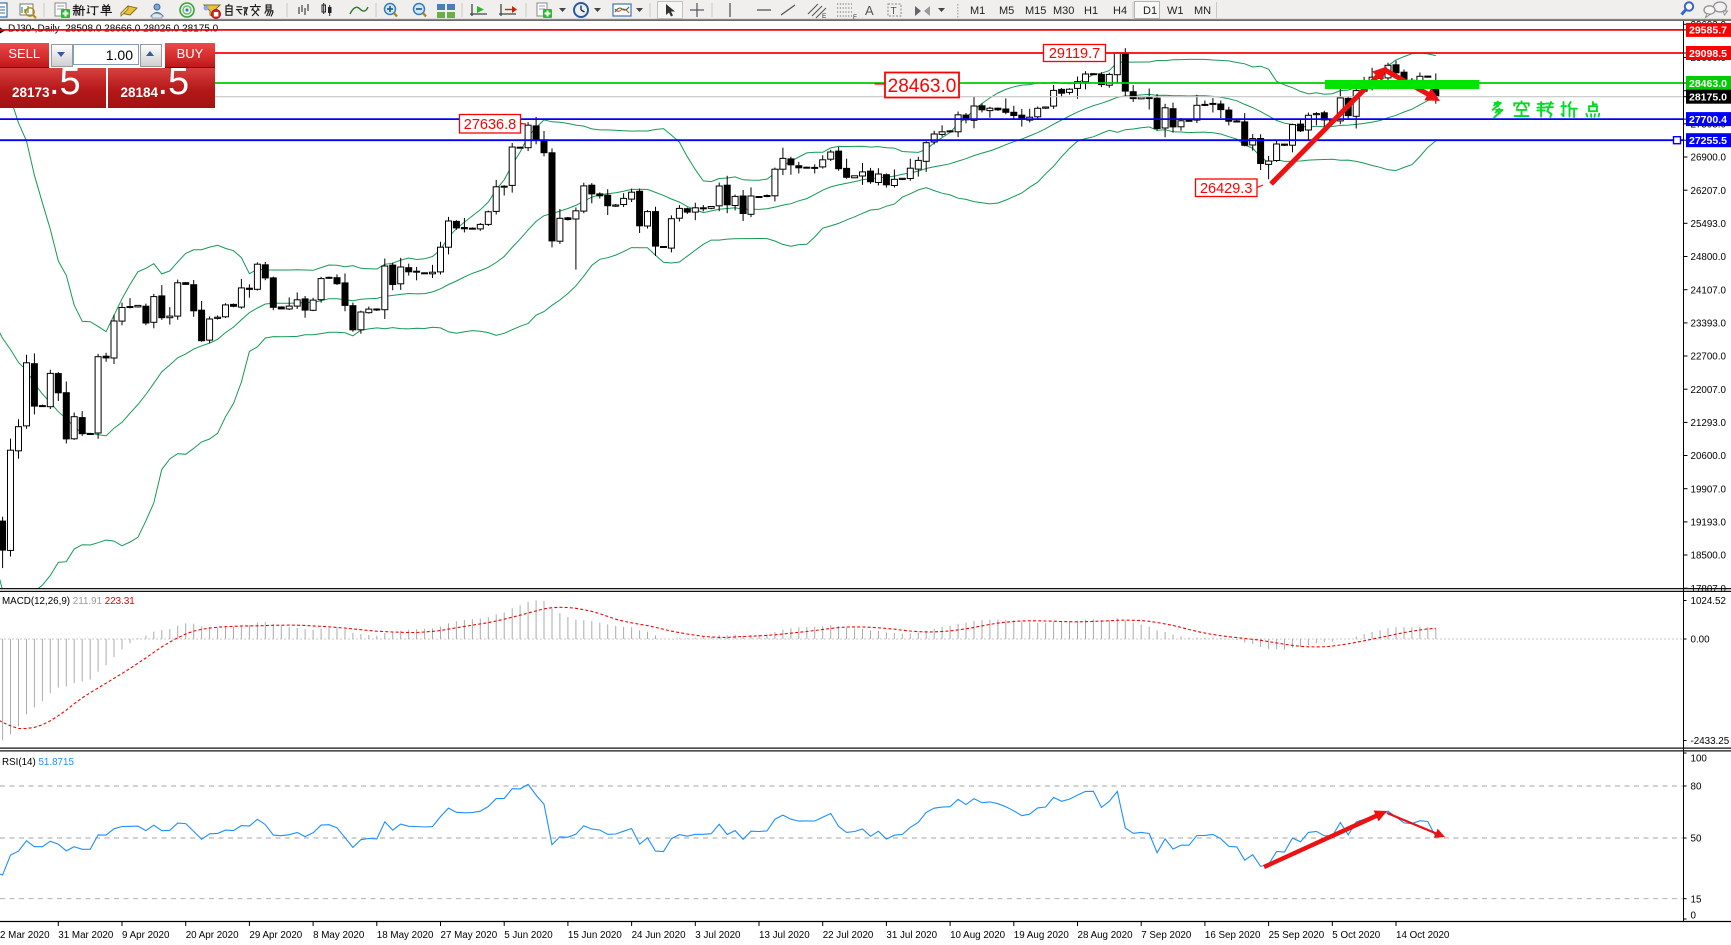 The height and width of the screenshot is (945, 1731). What do you see at coordinates (1708, 601) in the screenshot?
I see `svg-text: 1024.52` at bounding box center [1708, 601].